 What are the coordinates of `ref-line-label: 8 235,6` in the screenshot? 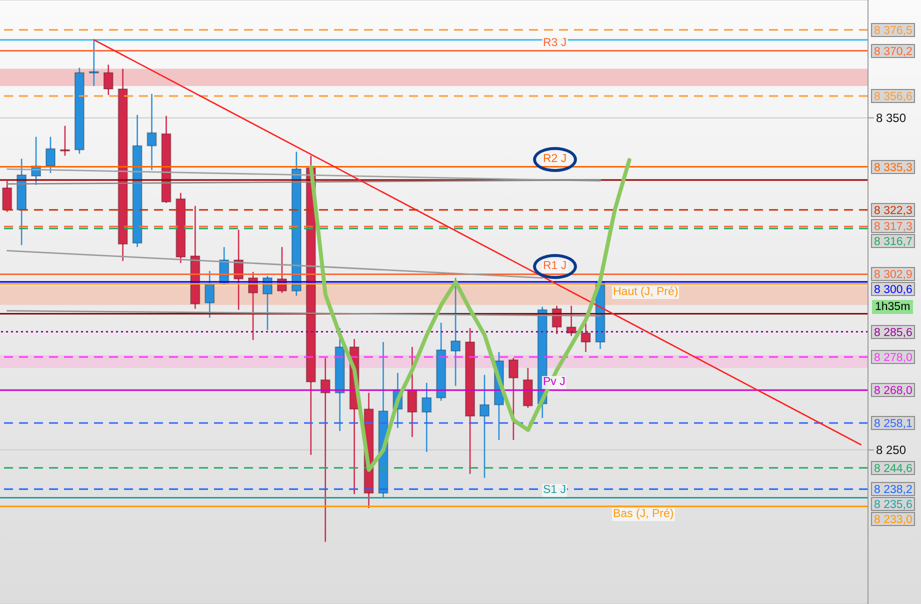 It's located at (893, 504).